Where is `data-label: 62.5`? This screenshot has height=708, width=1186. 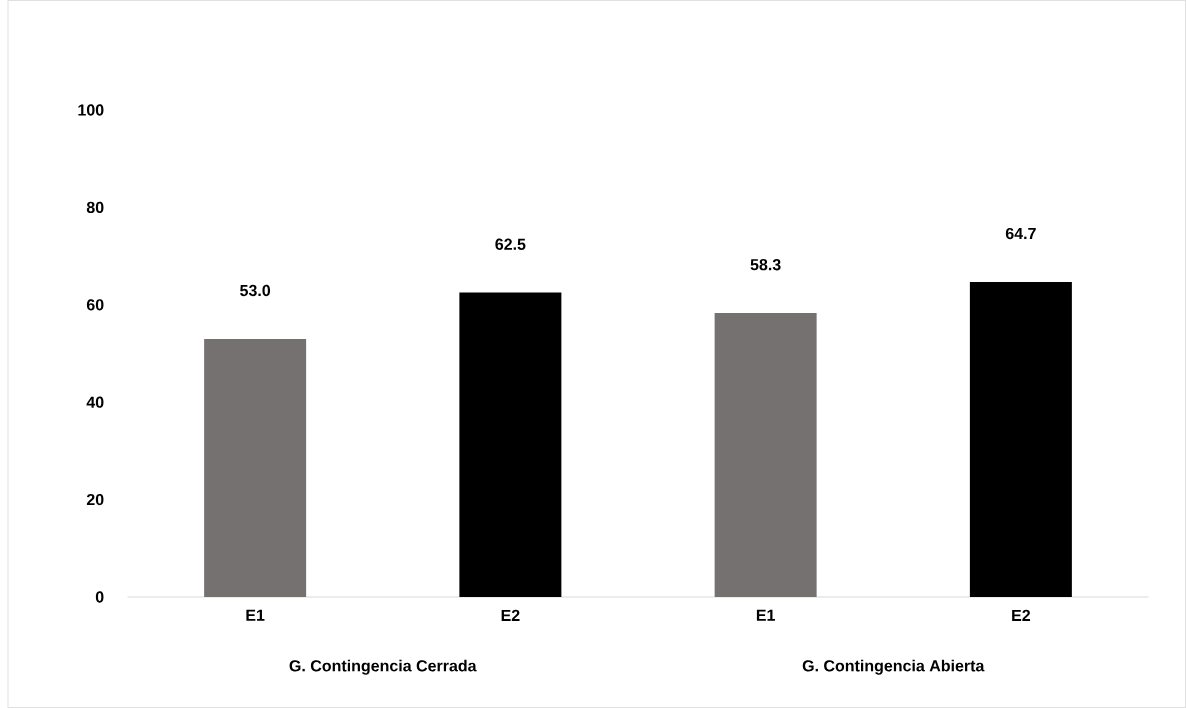
data-label: 62.5 is located at coordinates (510, 244).